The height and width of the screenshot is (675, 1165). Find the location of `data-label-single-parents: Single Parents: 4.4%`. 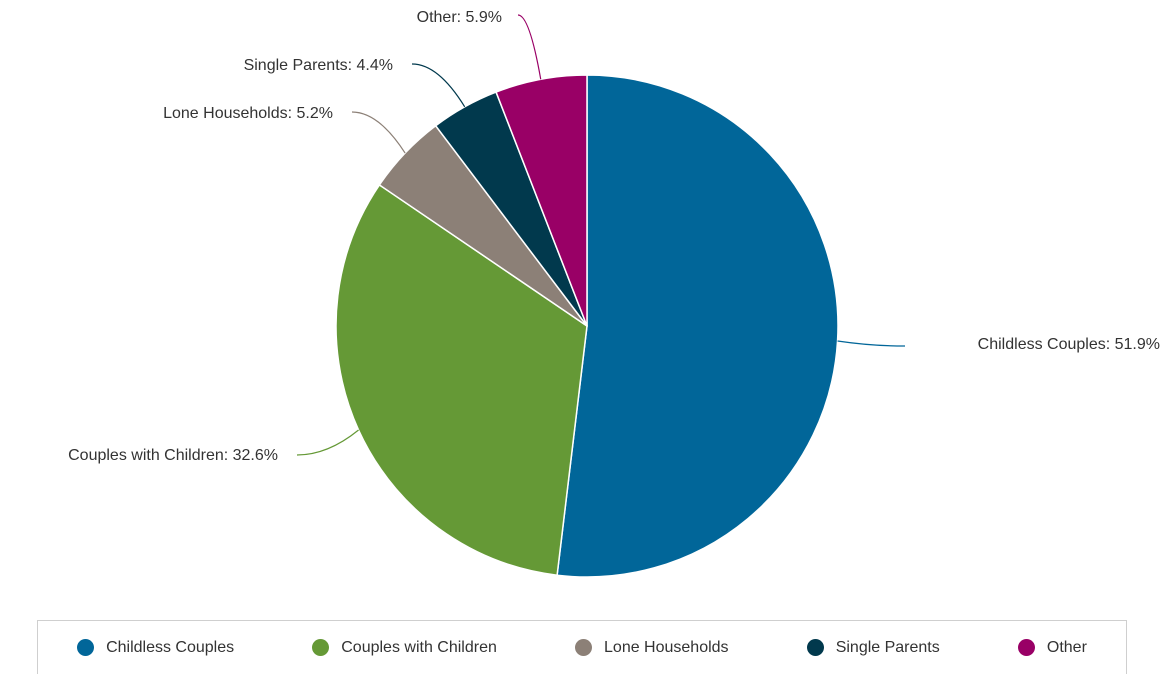

data-label-single-parents: Single Parents: 4.4% is located at coordinates (318, 65).